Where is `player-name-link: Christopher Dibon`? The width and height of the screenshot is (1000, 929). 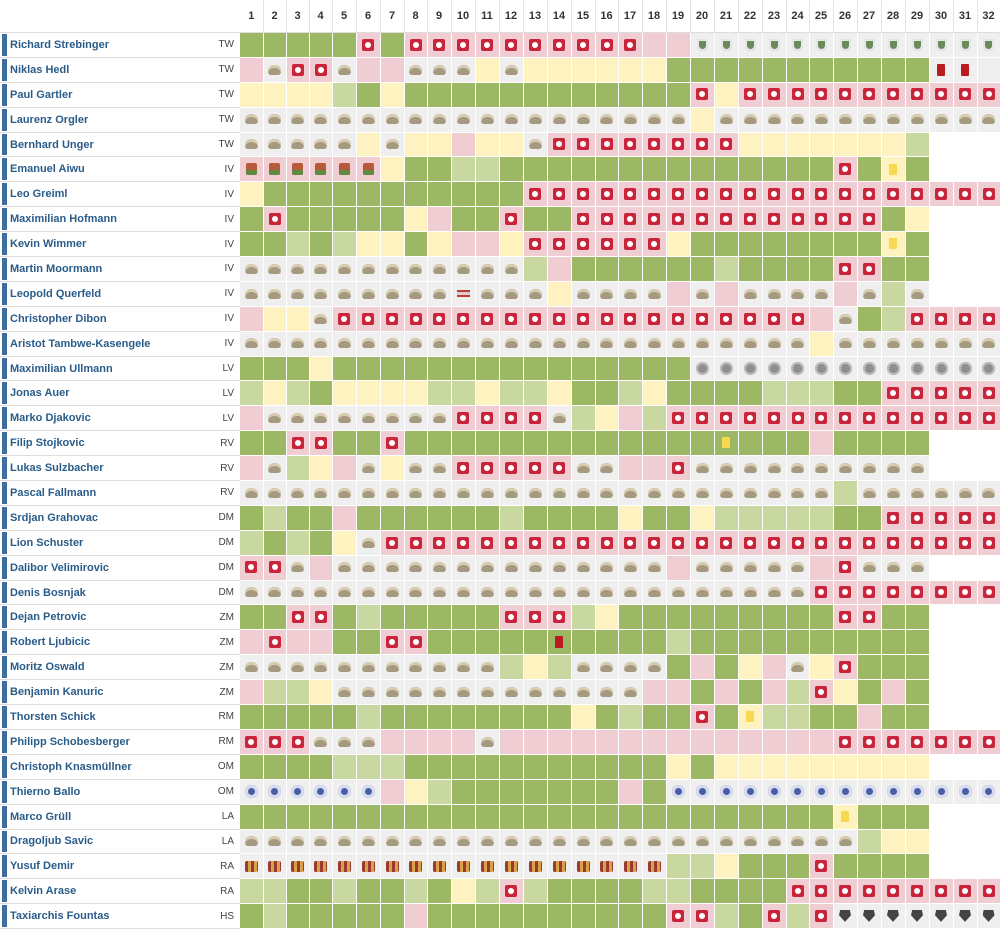 player-name-link: Christopher Dibon is located at coordinates (104, 319).